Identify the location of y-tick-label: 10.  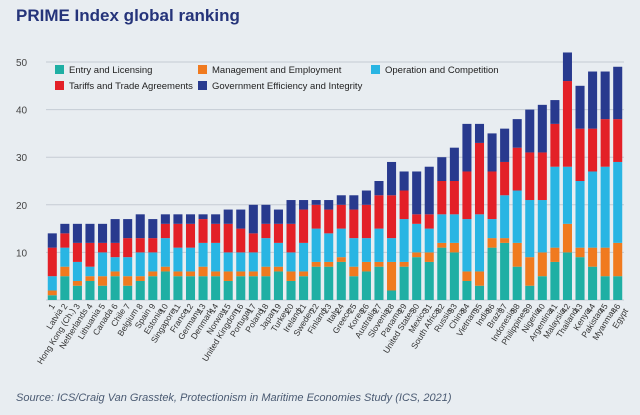
(22, 253).